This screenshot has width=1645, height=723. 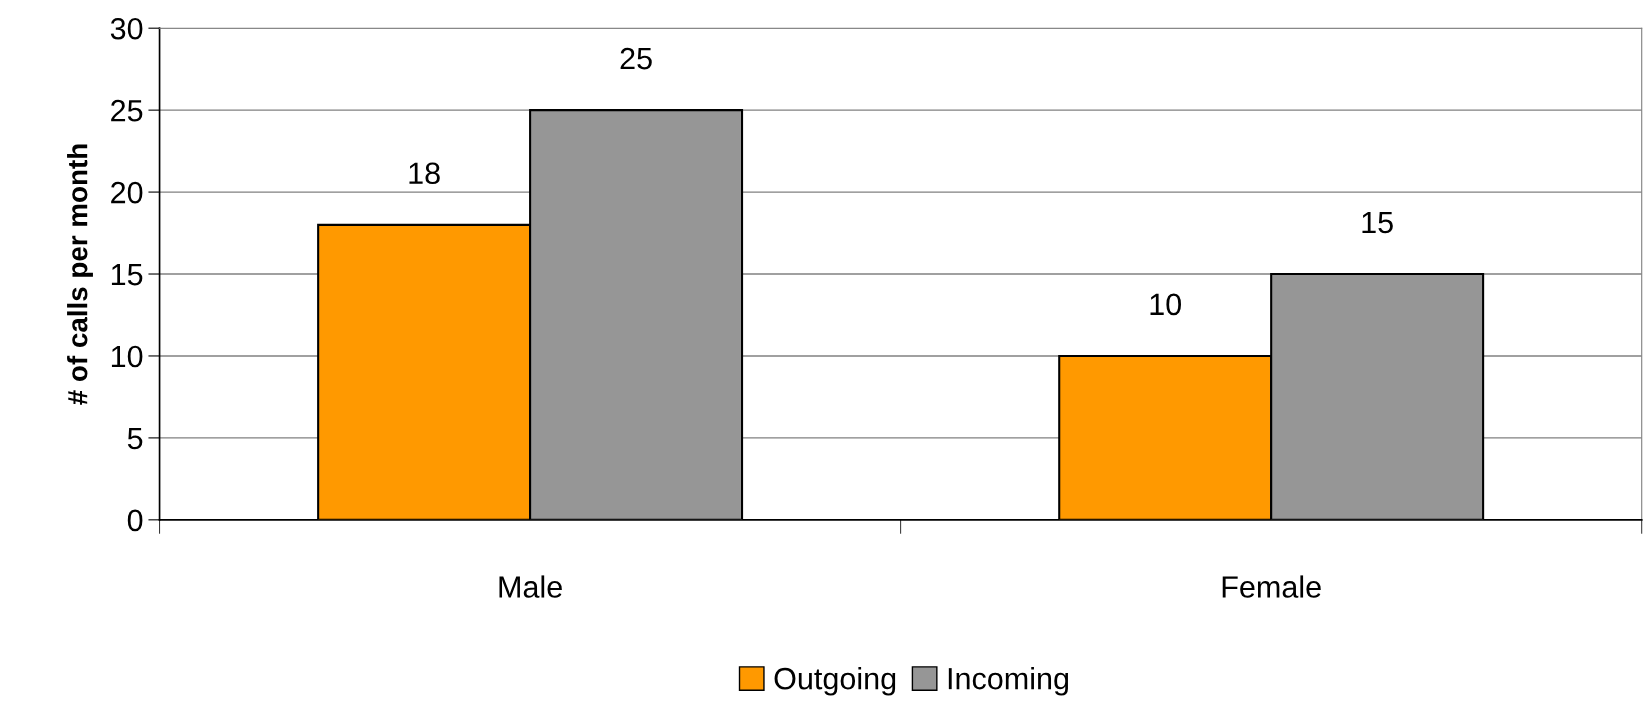 I want to click on y-tick-label: 15, so click(x=127, y=275).